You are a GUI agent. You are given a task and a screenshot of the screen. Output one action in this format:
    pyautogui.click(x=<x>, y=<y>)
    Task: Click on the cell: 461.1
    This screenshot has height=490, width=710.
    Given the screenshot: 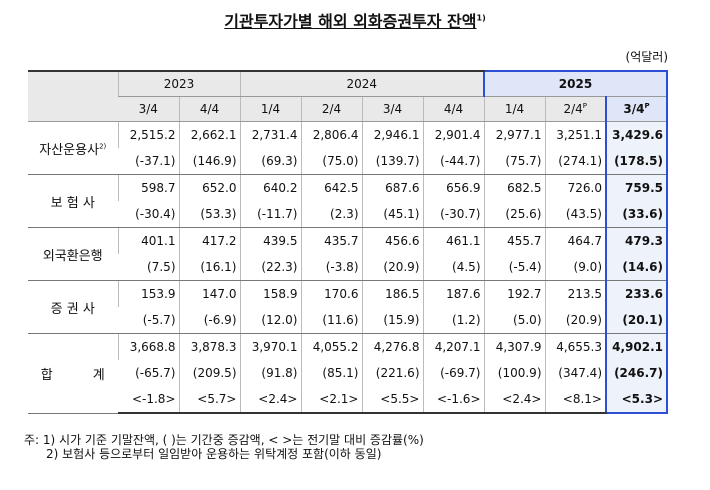 What is the action you would take?
    pyautogui.click(x=453, y=240)
    